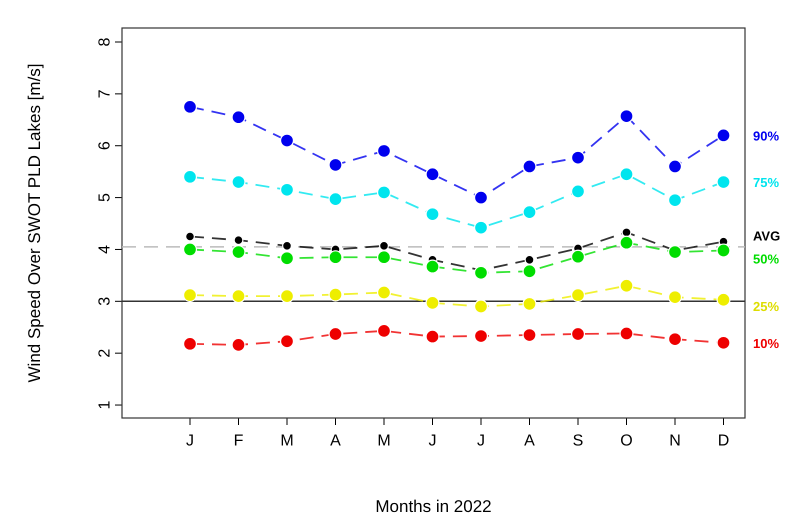 Image resolution: width=789 pixels, height=527 pixels. Describe the element at coordinates (766, 236) in the screenshot. I see `series-label: AVG` at that location.